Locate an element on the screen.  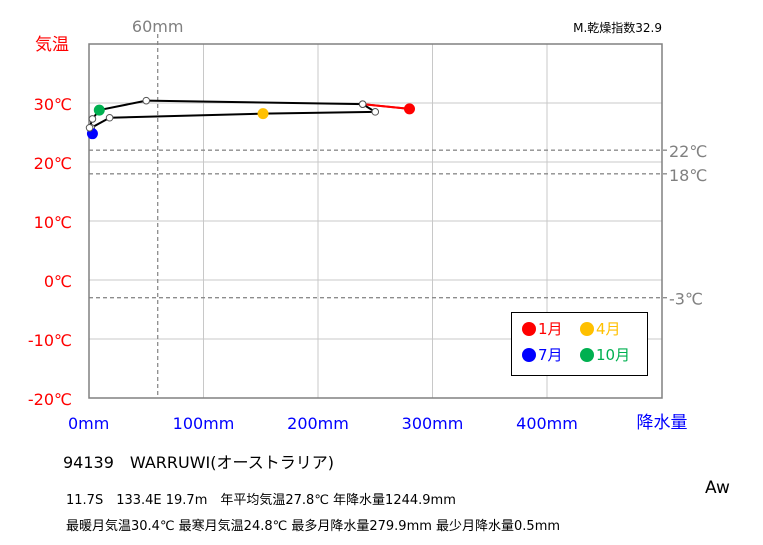
x-tick-label: 100mm is located at coordinates (204, 423).